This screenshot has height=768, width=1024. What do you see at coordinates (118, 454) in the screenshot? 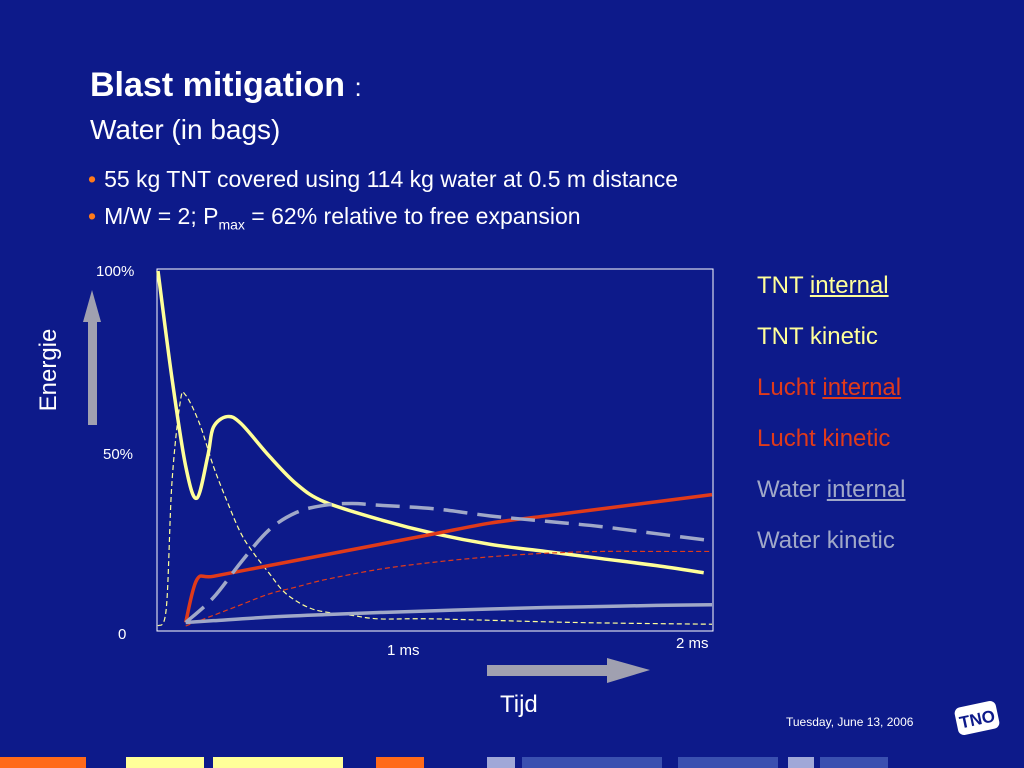
I see `y-tick-label: 50%` at bounding box center [118, 454].